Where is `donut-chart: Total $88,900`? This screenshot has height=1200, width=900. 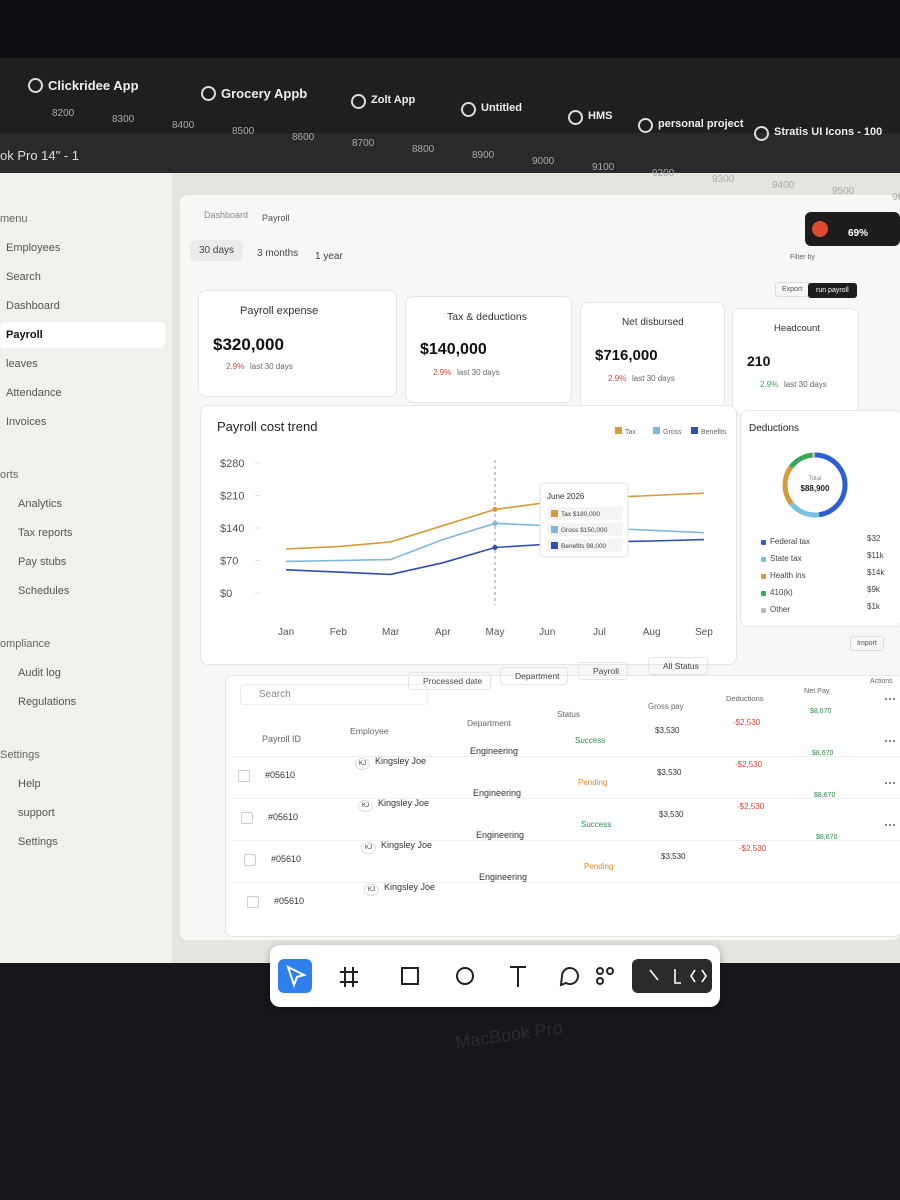
donut-chart: Total $88,900 is located at coordinates (815, 485).